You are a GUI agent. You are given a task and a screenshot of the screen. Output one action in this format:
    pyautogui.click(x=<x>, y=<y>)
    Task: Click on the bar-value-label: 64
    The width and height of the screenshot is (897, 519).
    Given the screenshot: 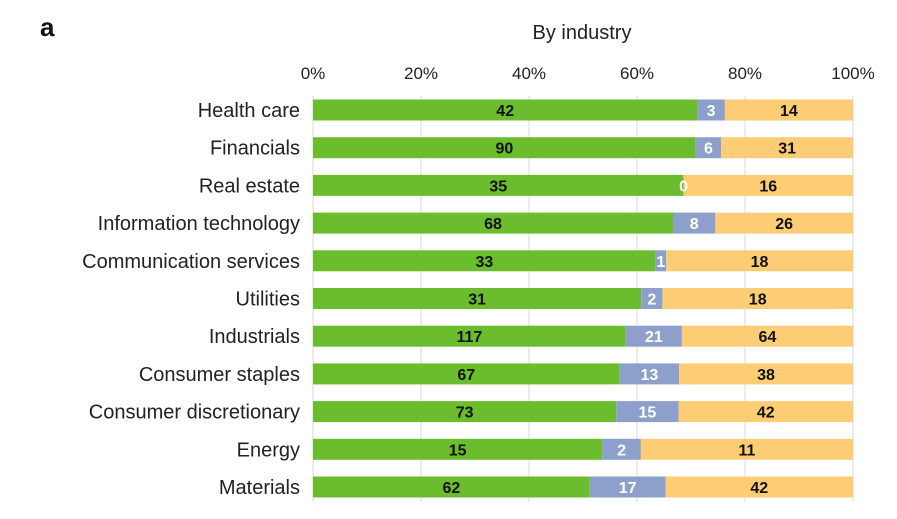 What is the action you would take?
    pyautogui.click(x=768, y=337)
    